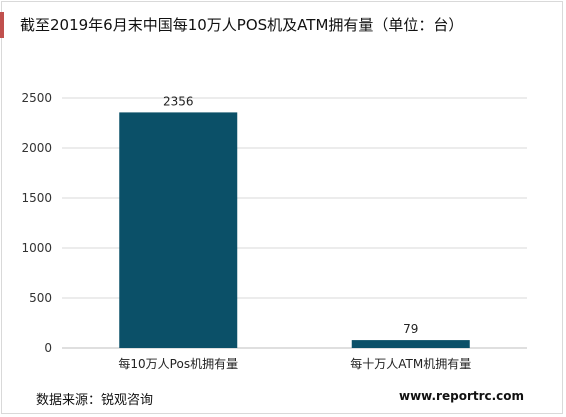  Describe the element at coordinates (178, 363) in the screenshot. I see `x-tick-label: 每10万人Pos机拥有量` at that location.